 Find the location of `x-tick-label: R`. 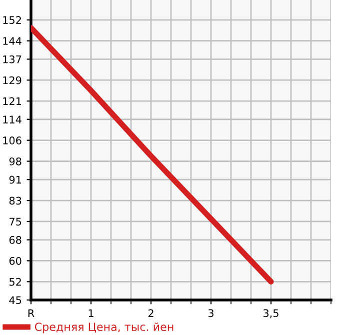

x-tick-label: R is located at coordinates (31, 313).